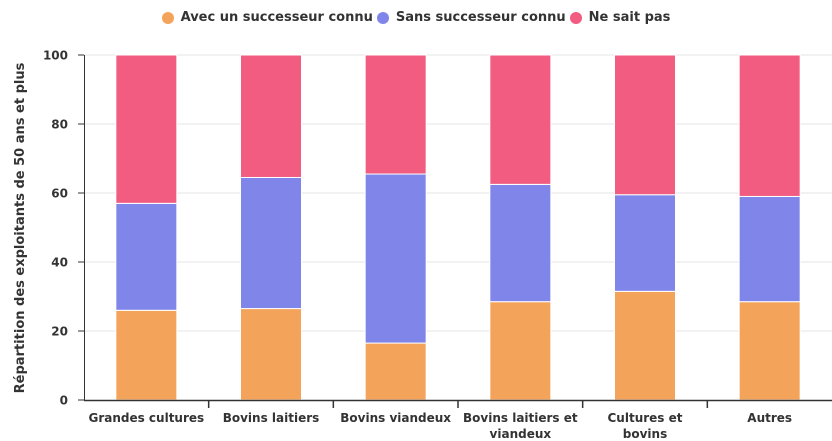  What do you see at coordinates (271, 116) in the screenshot?
I see `bar-bovins-laitiers-ne-sait-pas` at bounding box center [271, 116].